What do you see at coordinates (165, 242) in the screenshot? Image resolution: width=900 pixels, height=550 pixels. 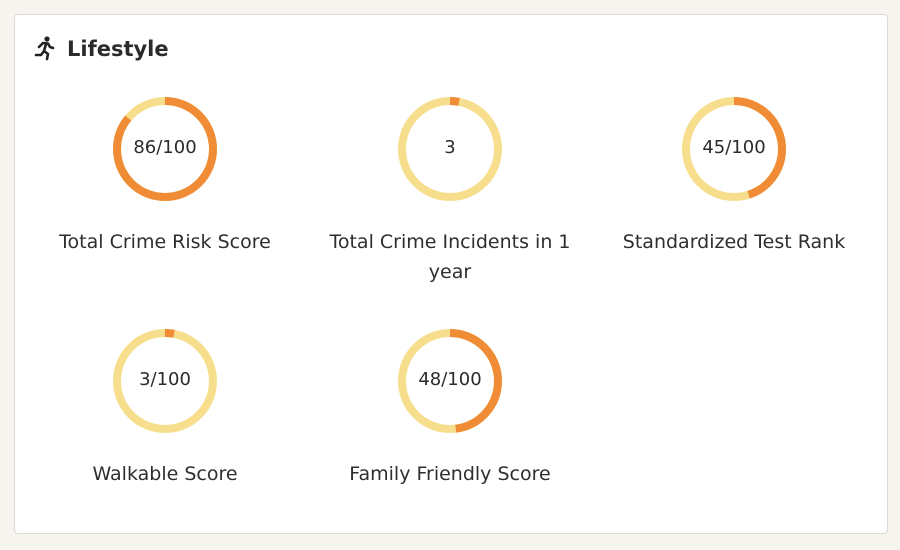 I see `metric-label: Total Crime Risk Score` at bounding box center [165, 242].